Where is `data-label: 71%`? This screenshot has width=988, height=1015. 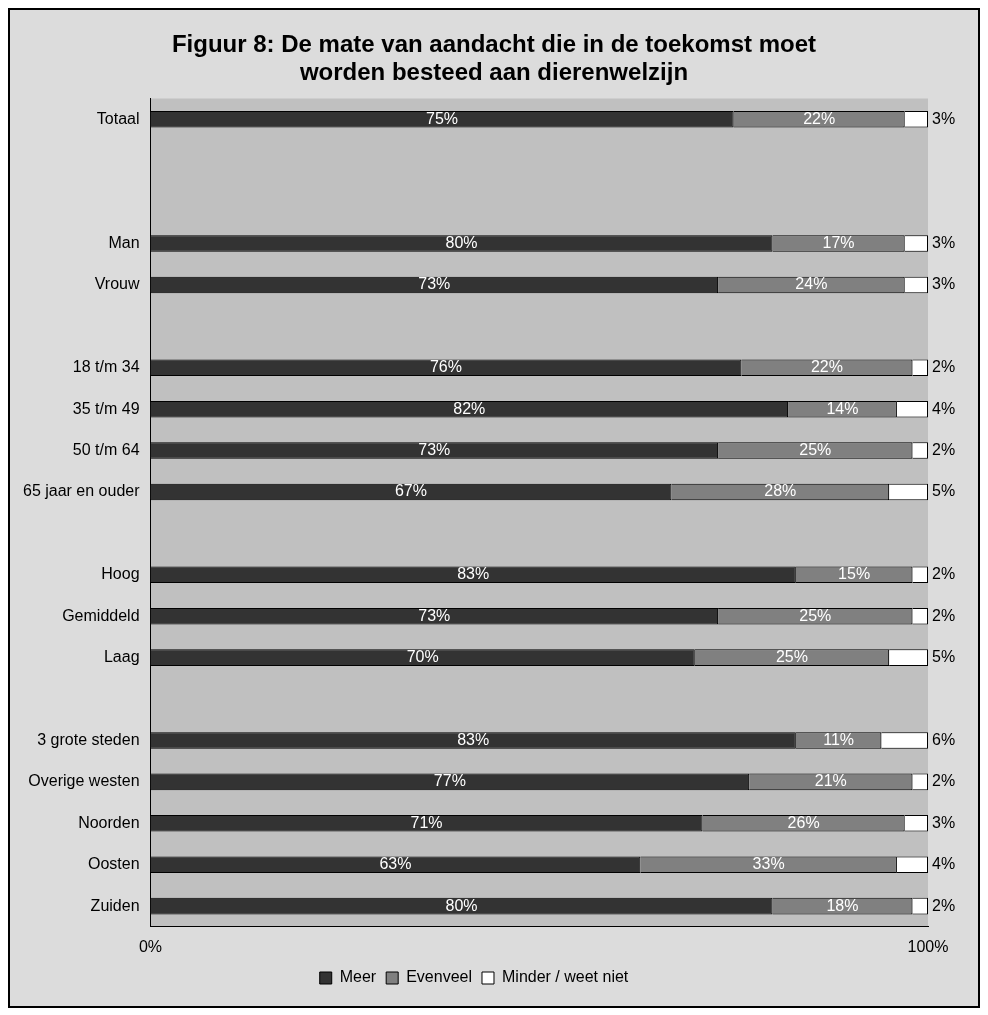 data-label: 71% is located at coordinates (426, 822).